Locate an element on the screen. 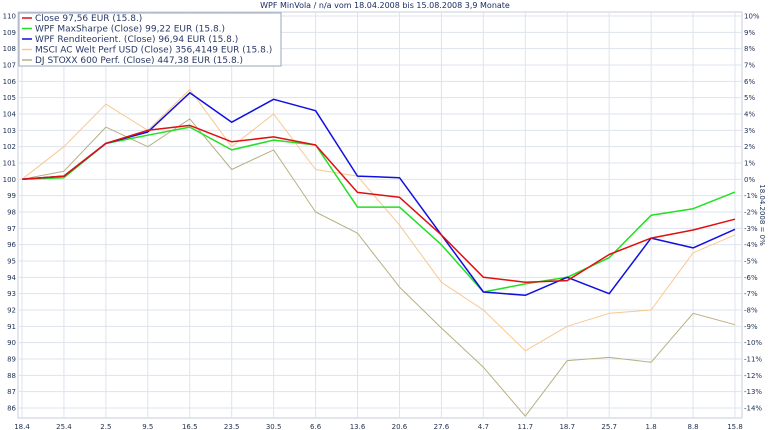  left-tick-label: 87 is located at coordinates (11, 392).